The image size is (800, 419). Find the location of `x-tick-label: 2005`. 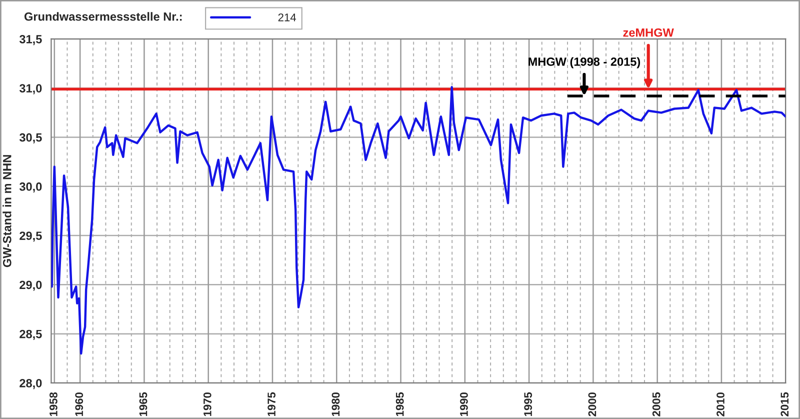

x-tick-label: 2005 is located at coordinates (656, 404).